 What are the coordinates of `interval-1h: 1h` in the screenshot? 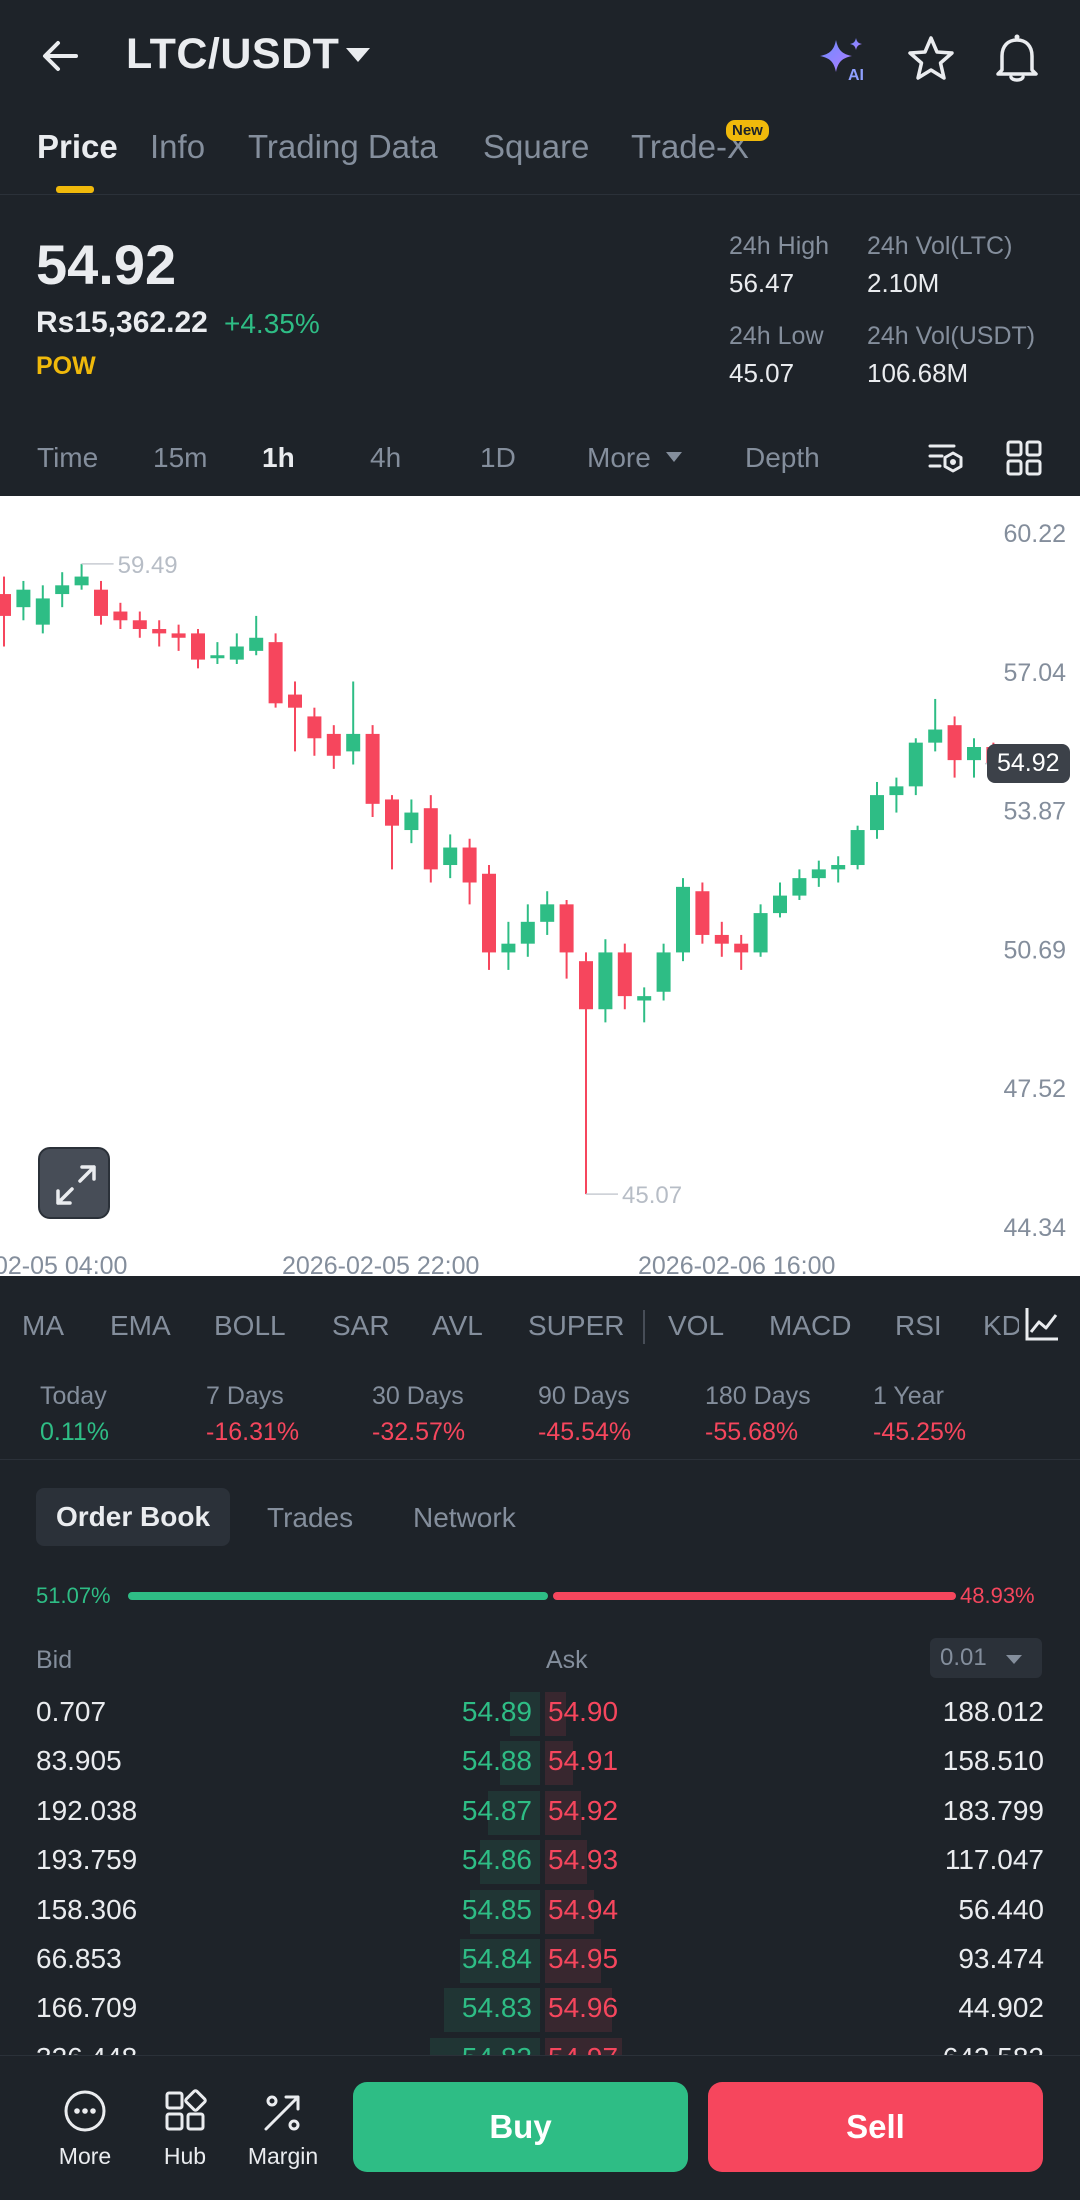 It's located at (278, 457).